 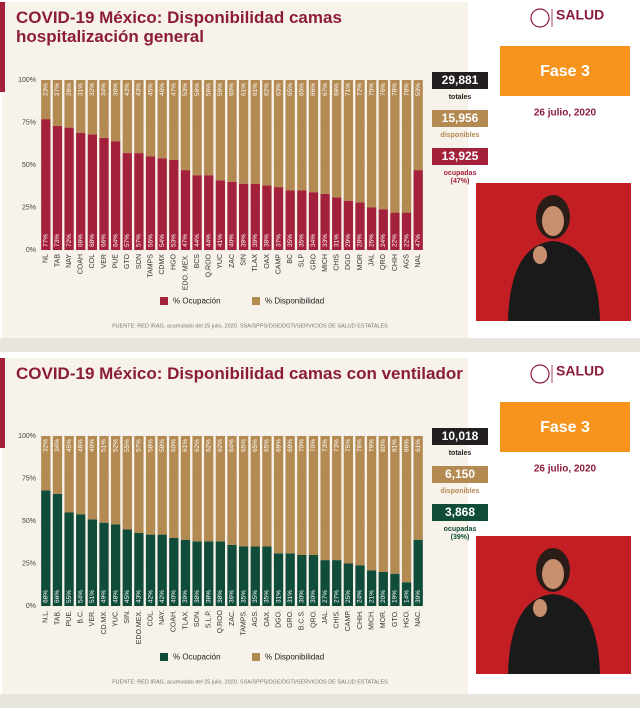 What do you see at coordinates (29, 207) in the screenshot?
I see `y-tick-label: 25%` at bounding box center [29, 207].